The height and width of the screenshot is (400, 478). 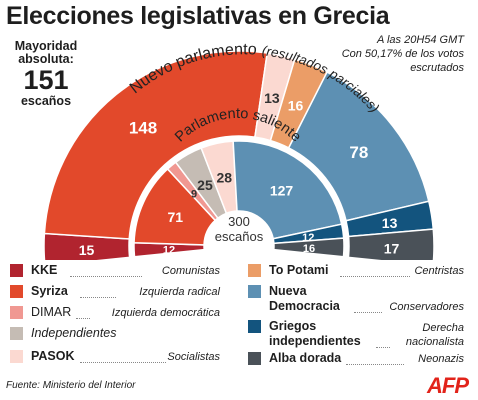 I want to click on legend-item-pasok: PASOK, so click(x=42, y=356).